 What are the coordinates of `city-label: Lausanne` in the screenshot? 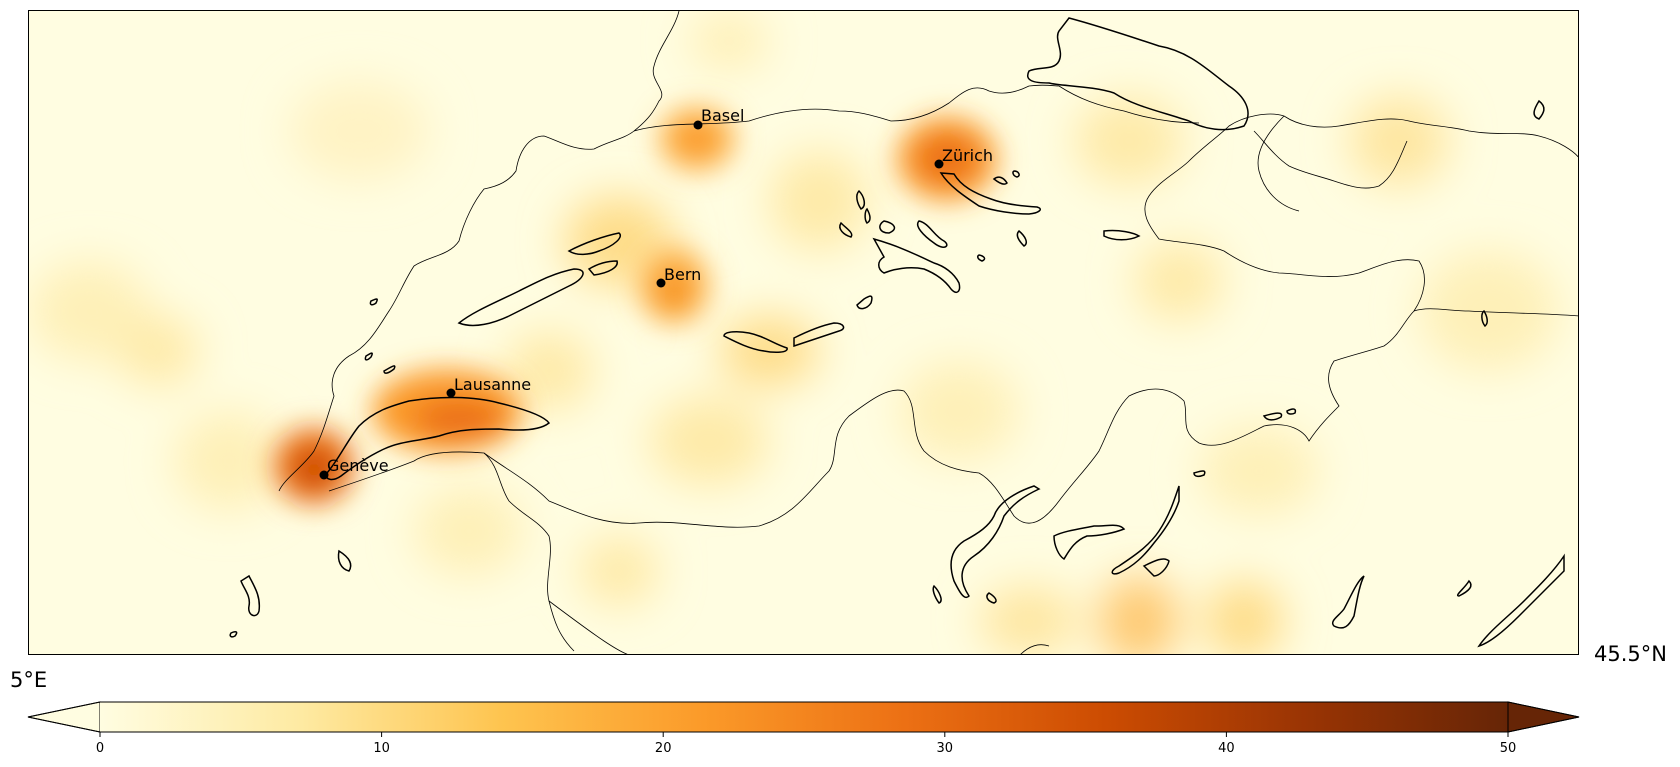 It's located at (492, 384).